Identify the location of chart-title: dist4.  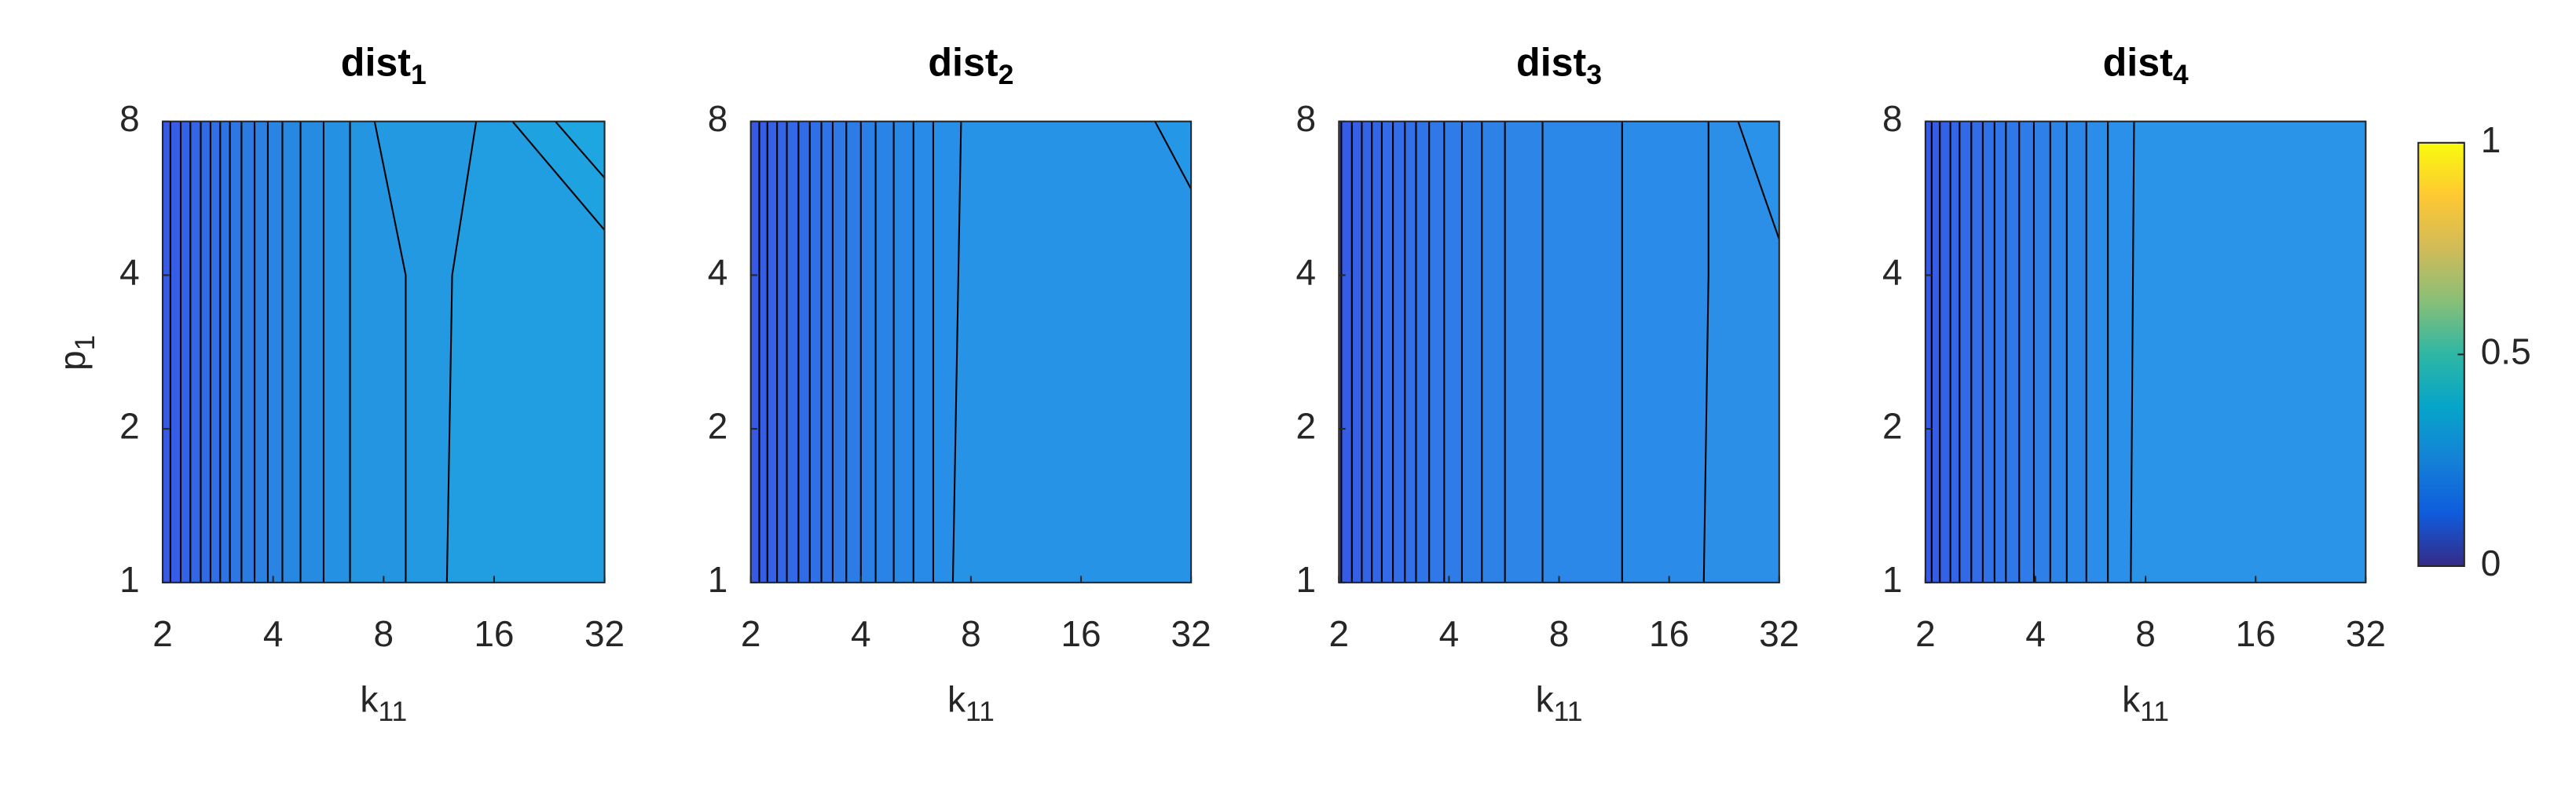
(2146, 66).